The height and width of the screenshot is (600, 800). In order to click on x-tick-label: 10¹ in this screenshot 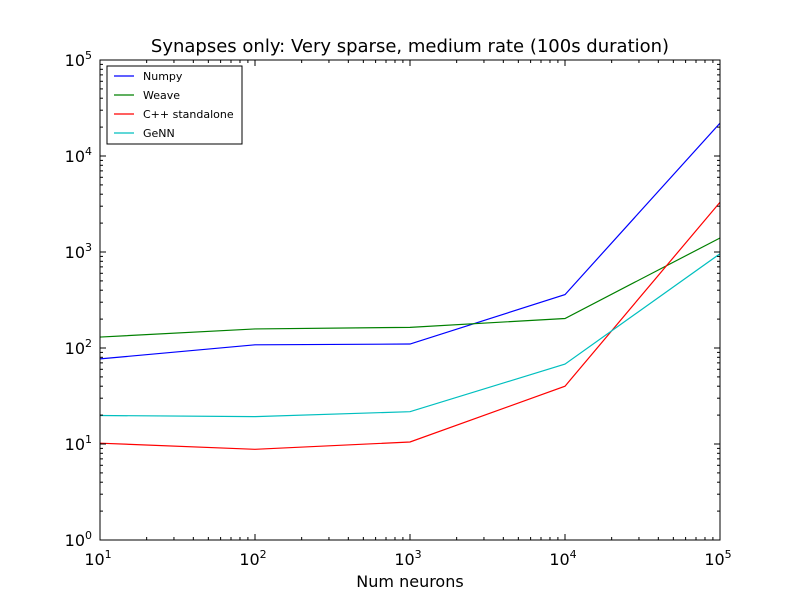, I will do `click(97, 558)`.